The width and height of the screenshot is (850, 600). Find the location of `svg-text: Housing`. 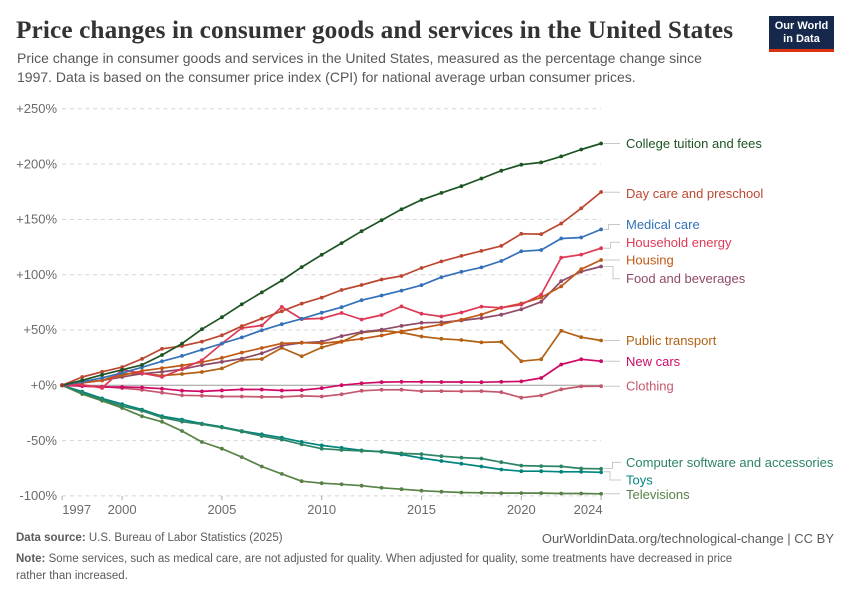

svg-text: Housing is located at coordinates (650, 260).